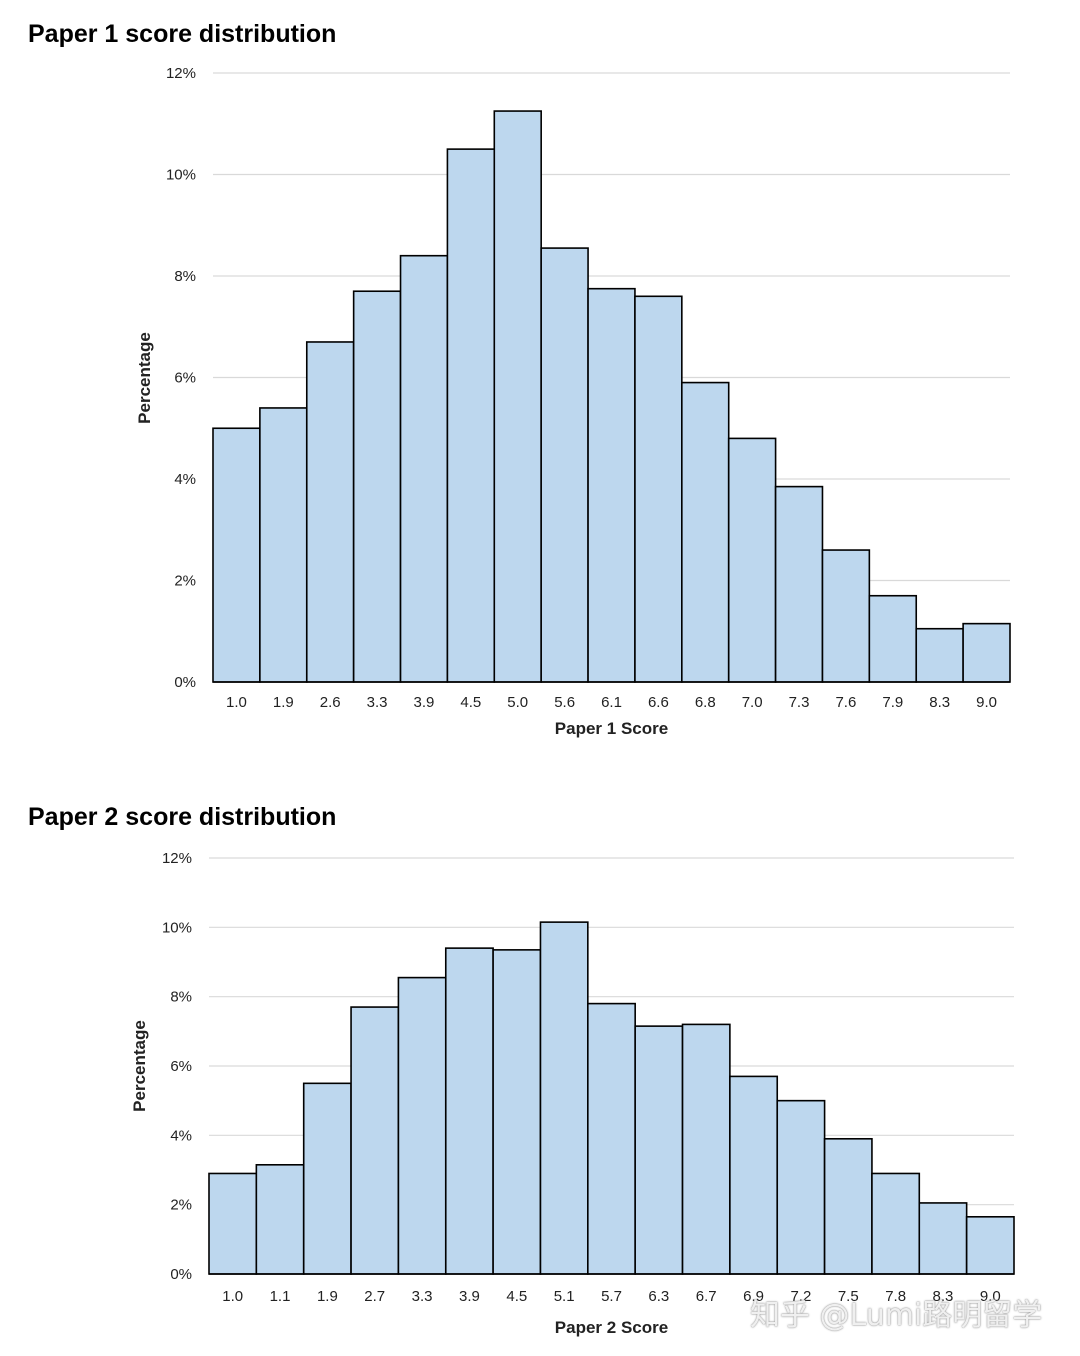 The height and width of the screenshot is (1356, 1080). What do you see at coordinates (990, 1296) in the screenshot?
I see `chart2-xtick-label: 9.0` at bounding box center [990, 1296].